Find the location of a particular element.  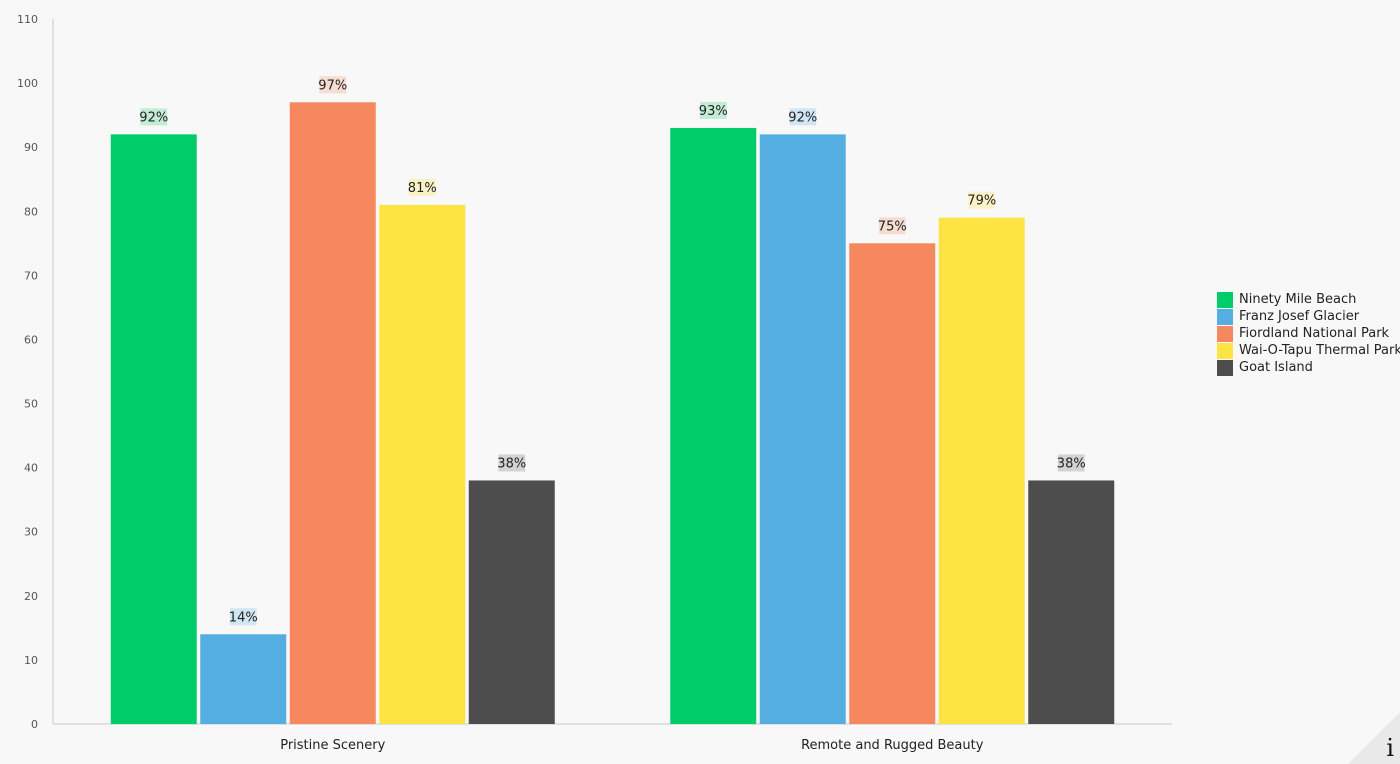

y-tick-label: 10 is located at coordinates (31, 660).